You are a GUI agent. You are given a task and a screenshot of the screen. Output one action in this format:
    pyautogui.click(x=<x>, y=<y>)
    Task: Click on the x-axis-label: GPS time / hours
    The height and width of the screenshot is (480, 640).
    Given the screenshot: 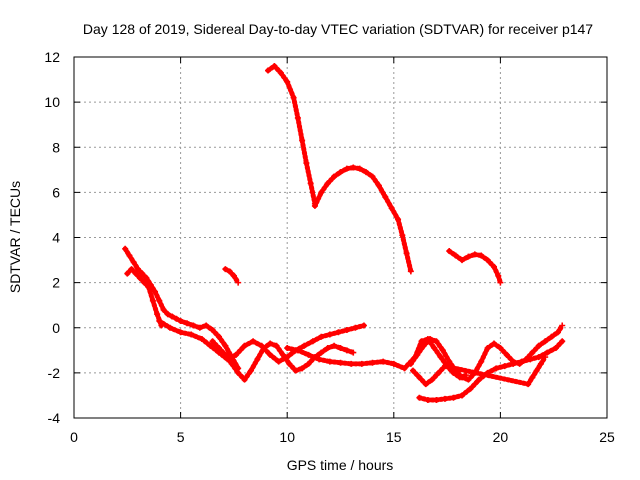 What is the action you would take?
    pyautogui.click(x=340, y=465)
    